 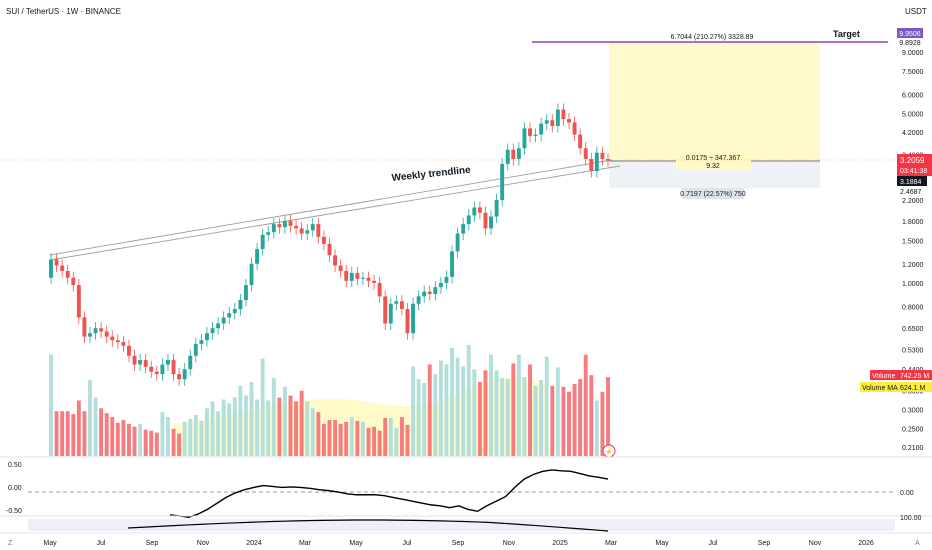 I want to click on time-tick: Mar, so click(x=611, y=543).